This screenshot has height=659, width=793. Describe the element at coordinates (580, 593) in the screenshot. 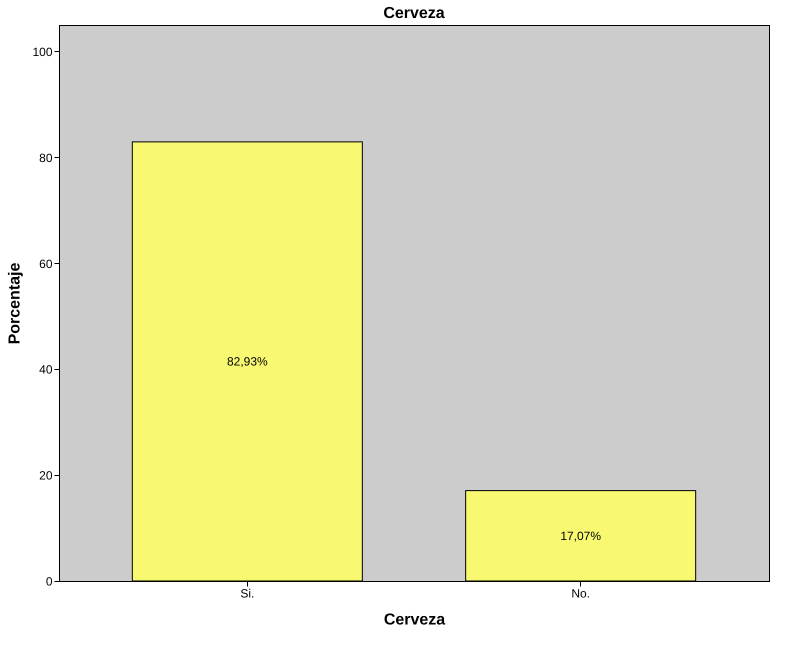

I see `x-tick-label: No.` at that location.